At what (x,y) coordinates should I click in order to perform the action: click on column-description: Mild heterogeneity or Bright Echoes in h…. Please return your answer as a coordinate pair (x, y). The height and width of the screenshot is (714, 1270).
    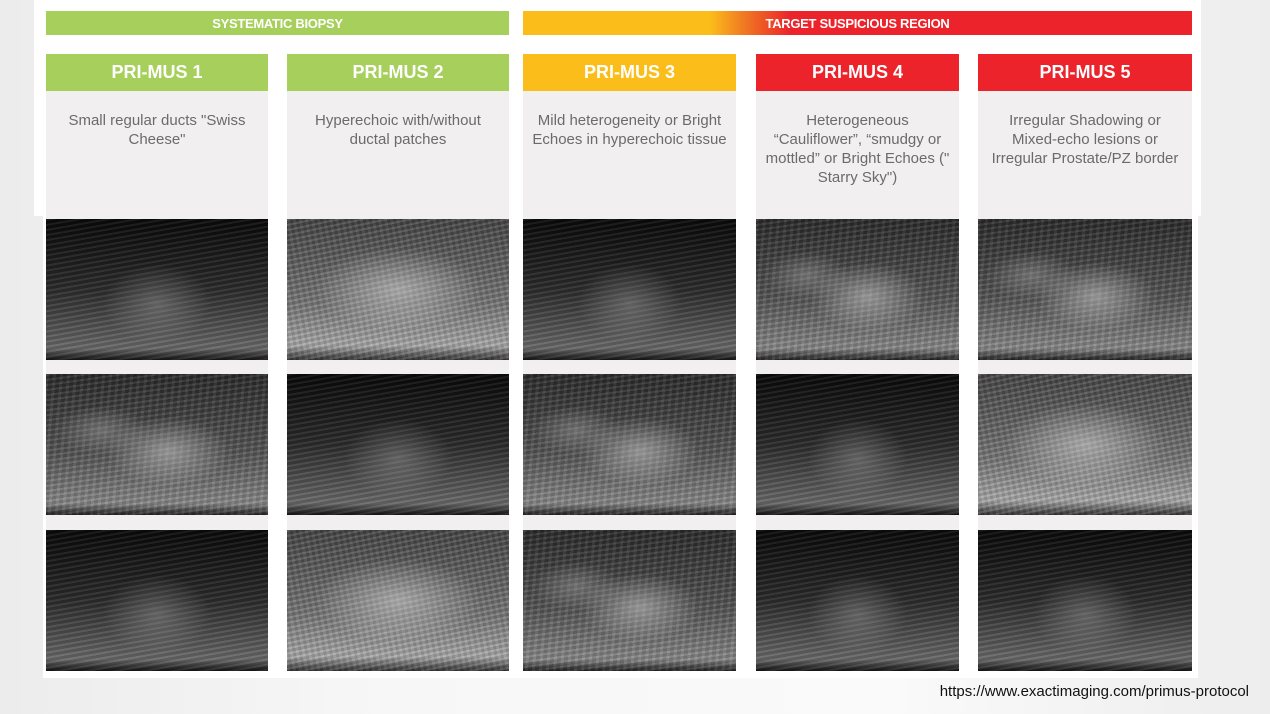
    Looking at the image, I should click on (629, 130).